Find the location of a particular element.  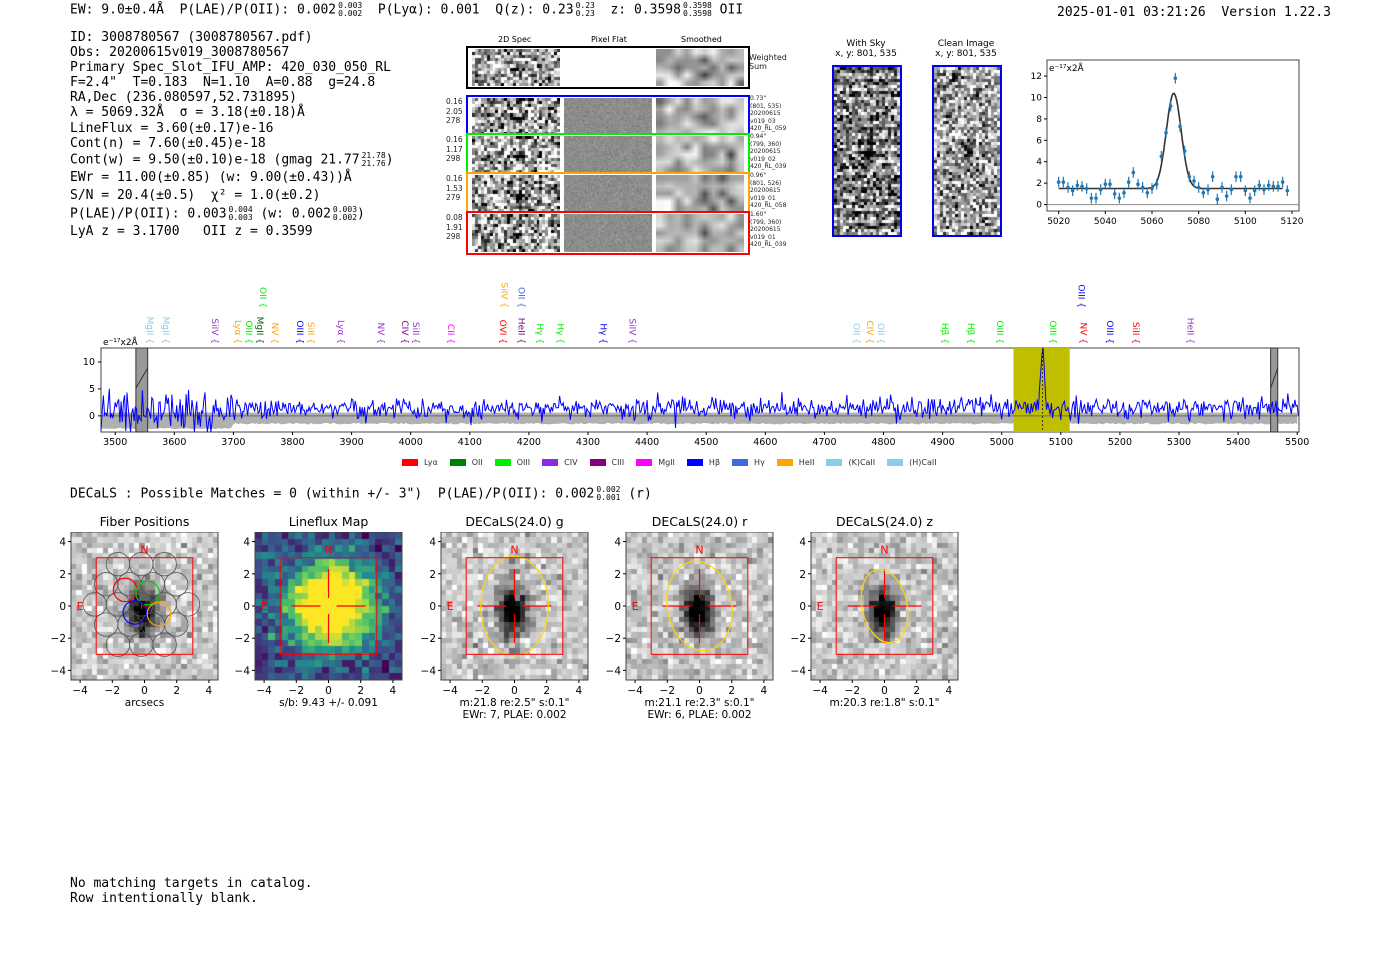

x-tick-label: 2 is located at coordinates (916, 691).